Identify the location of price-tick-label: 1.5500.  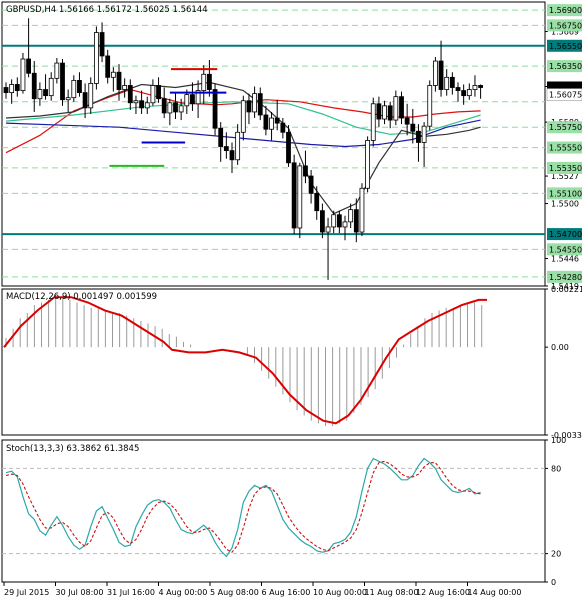
(565, 204).